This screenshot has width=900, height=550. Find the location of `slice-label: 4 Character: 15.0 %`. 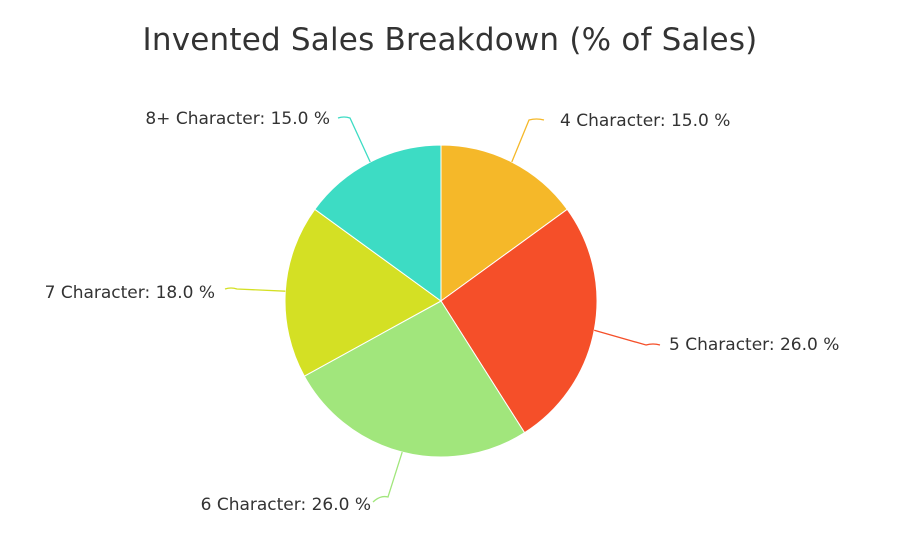

slice-label: 4 Character: 15.0 % is located at coordinates (645, 121).